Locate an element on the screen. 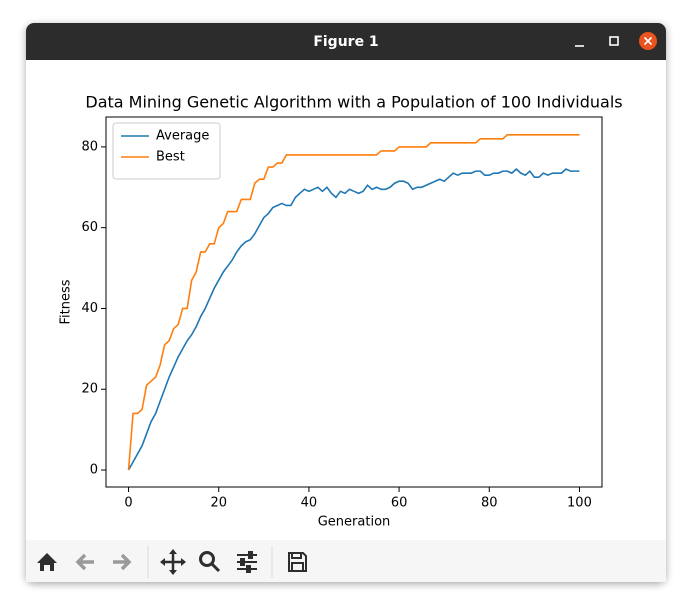  zoom-button is located at coordinates (210, 562).